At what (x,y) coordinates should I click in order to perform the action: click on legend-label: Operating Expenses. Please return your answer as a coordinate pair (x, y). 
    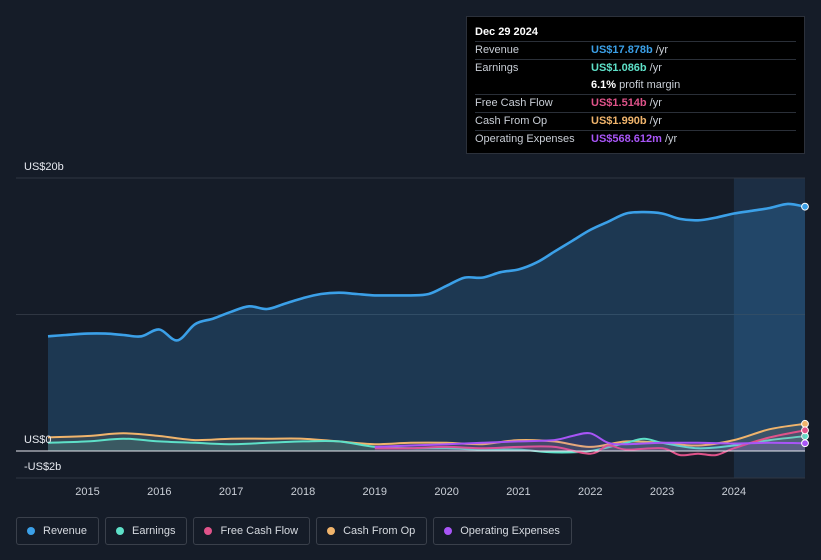
    Looking at the image, I should click on (510, 531).